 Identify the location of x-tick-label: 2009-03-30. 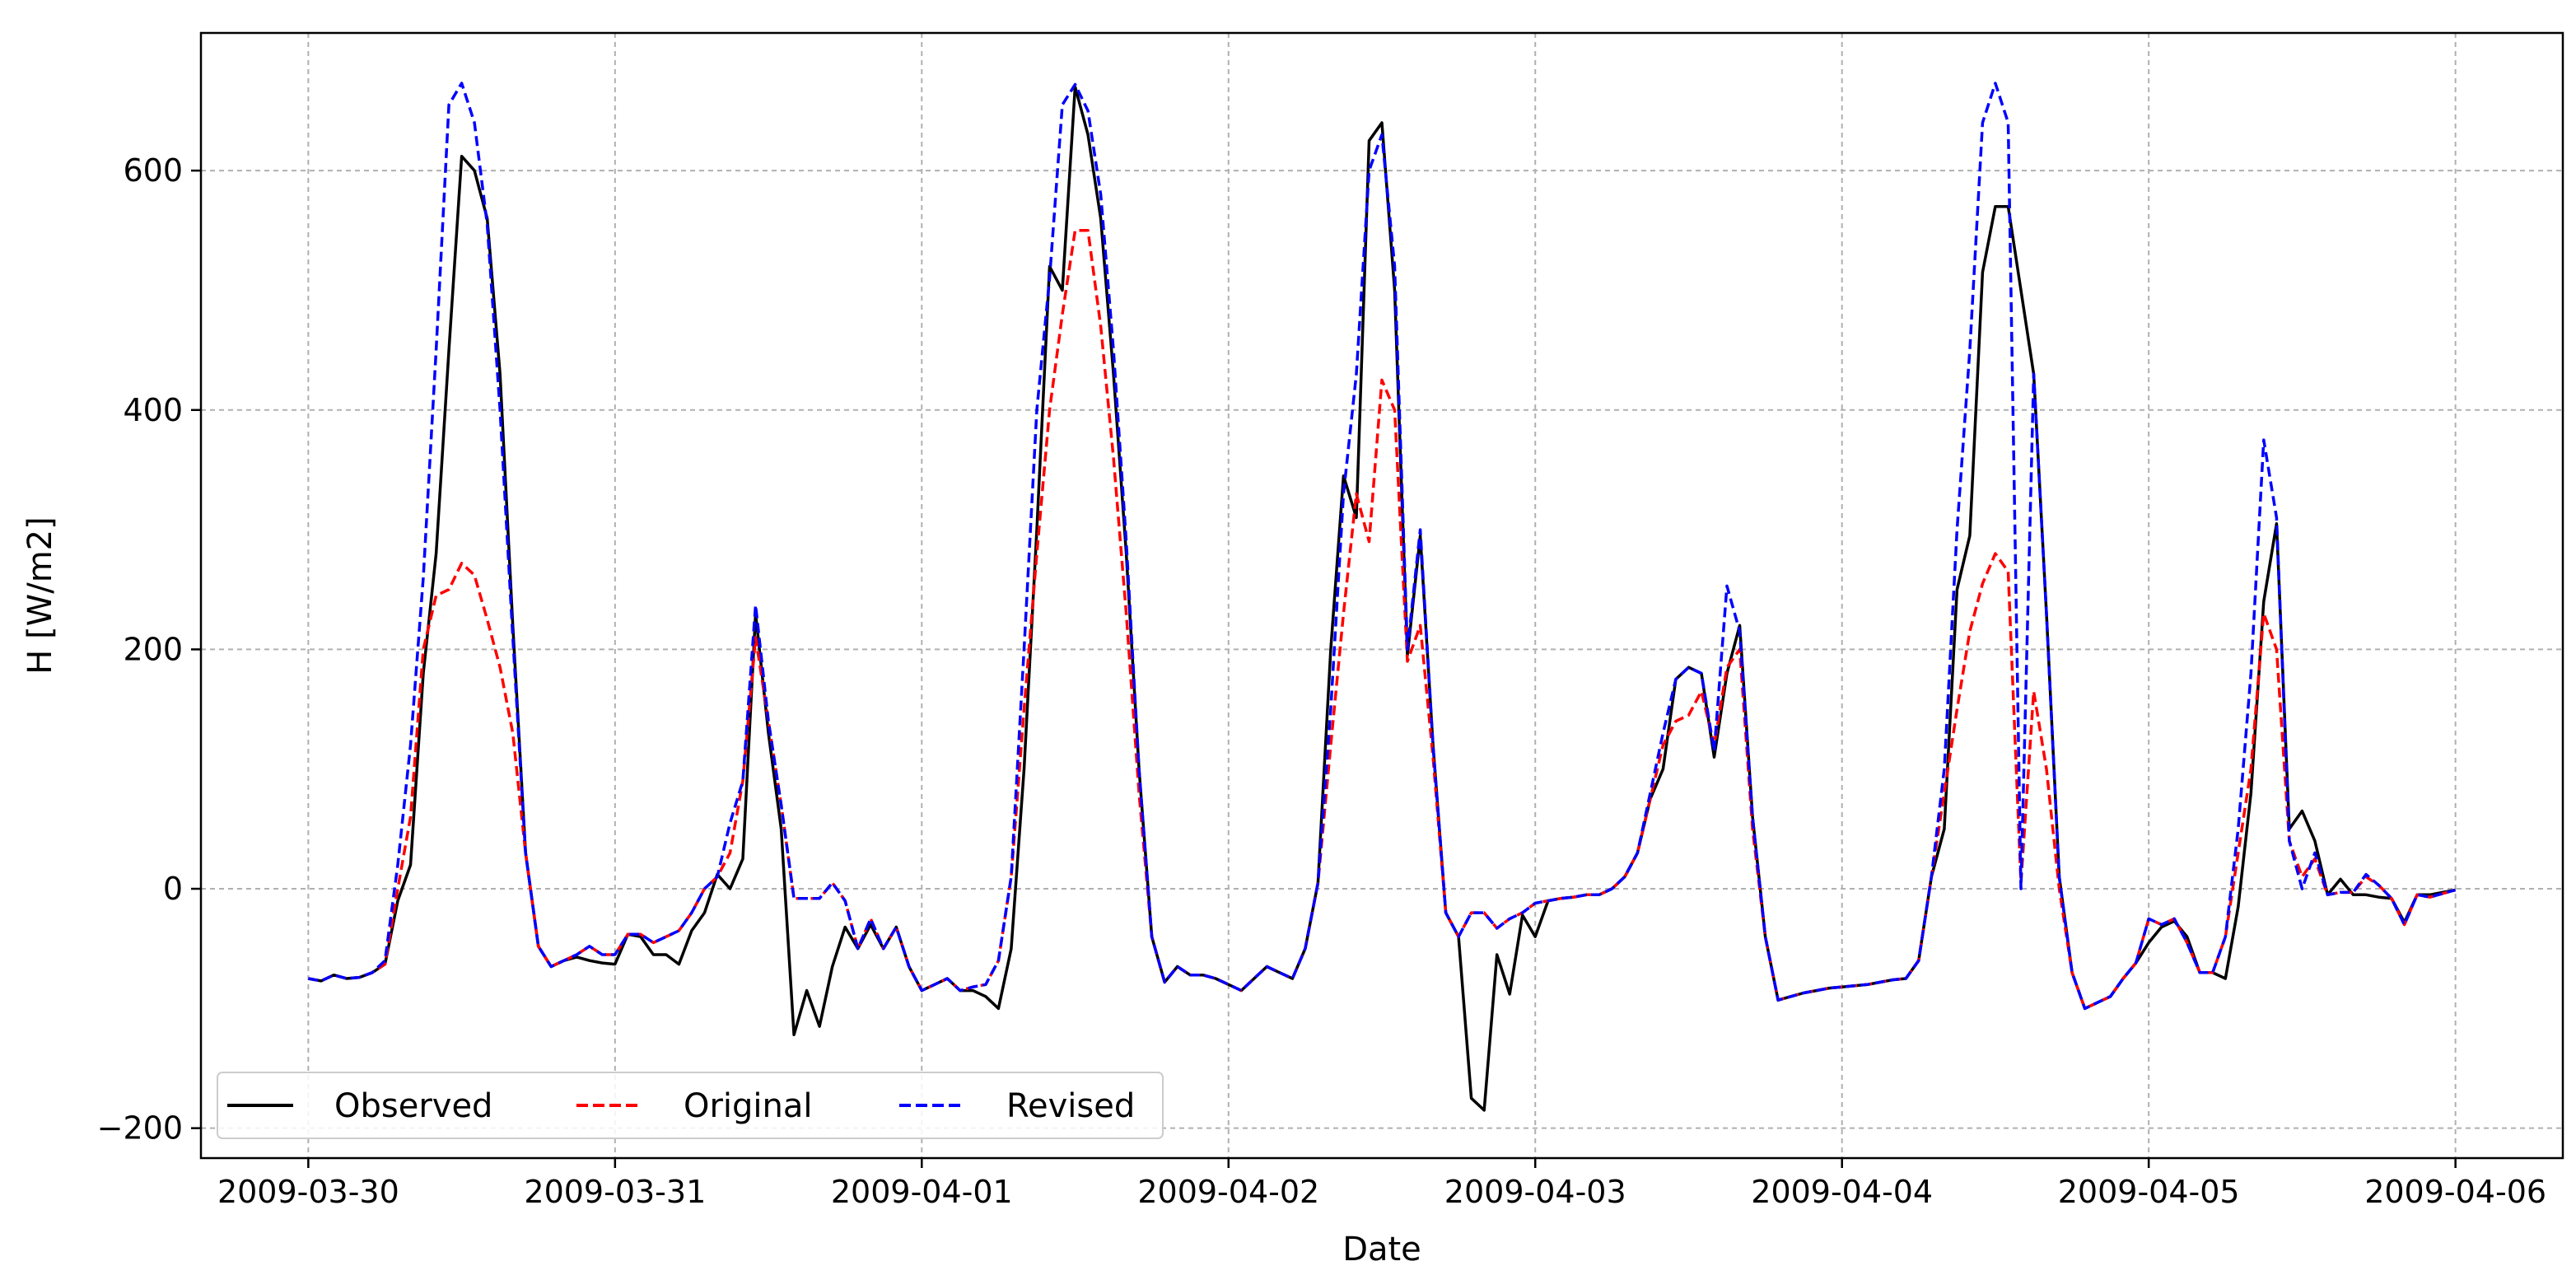
(308, 1192).